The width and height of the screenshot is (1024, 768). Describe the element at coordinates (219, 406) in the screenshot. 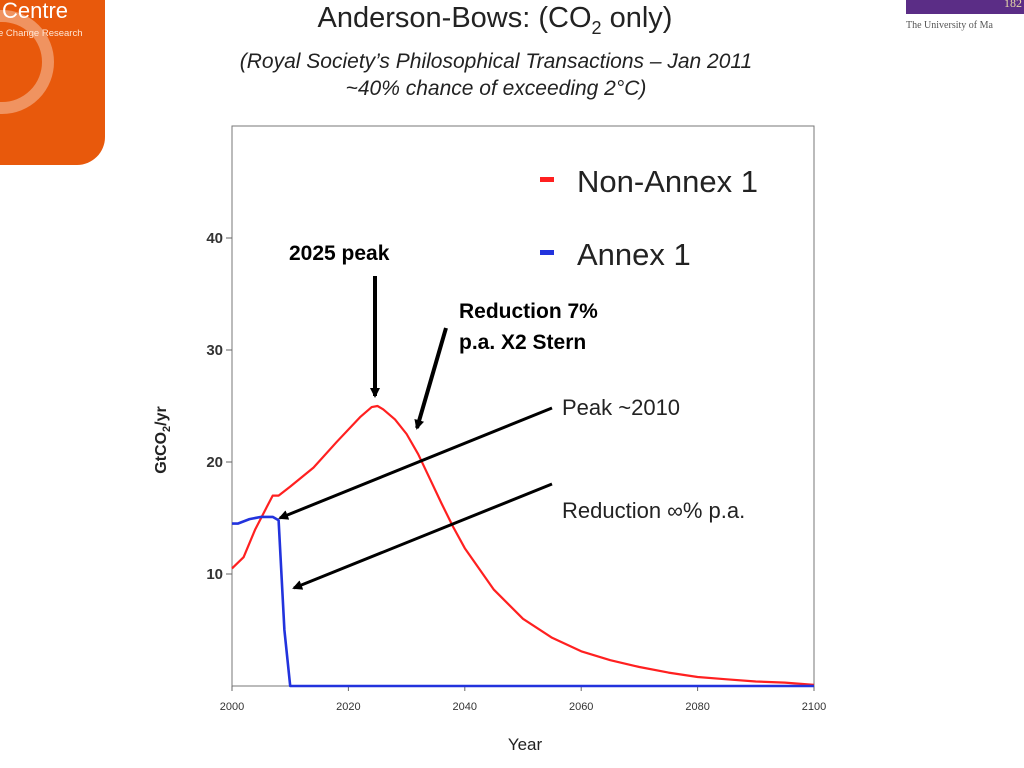

I see `y-axis-ticks: 10 20 30 40` at that location.